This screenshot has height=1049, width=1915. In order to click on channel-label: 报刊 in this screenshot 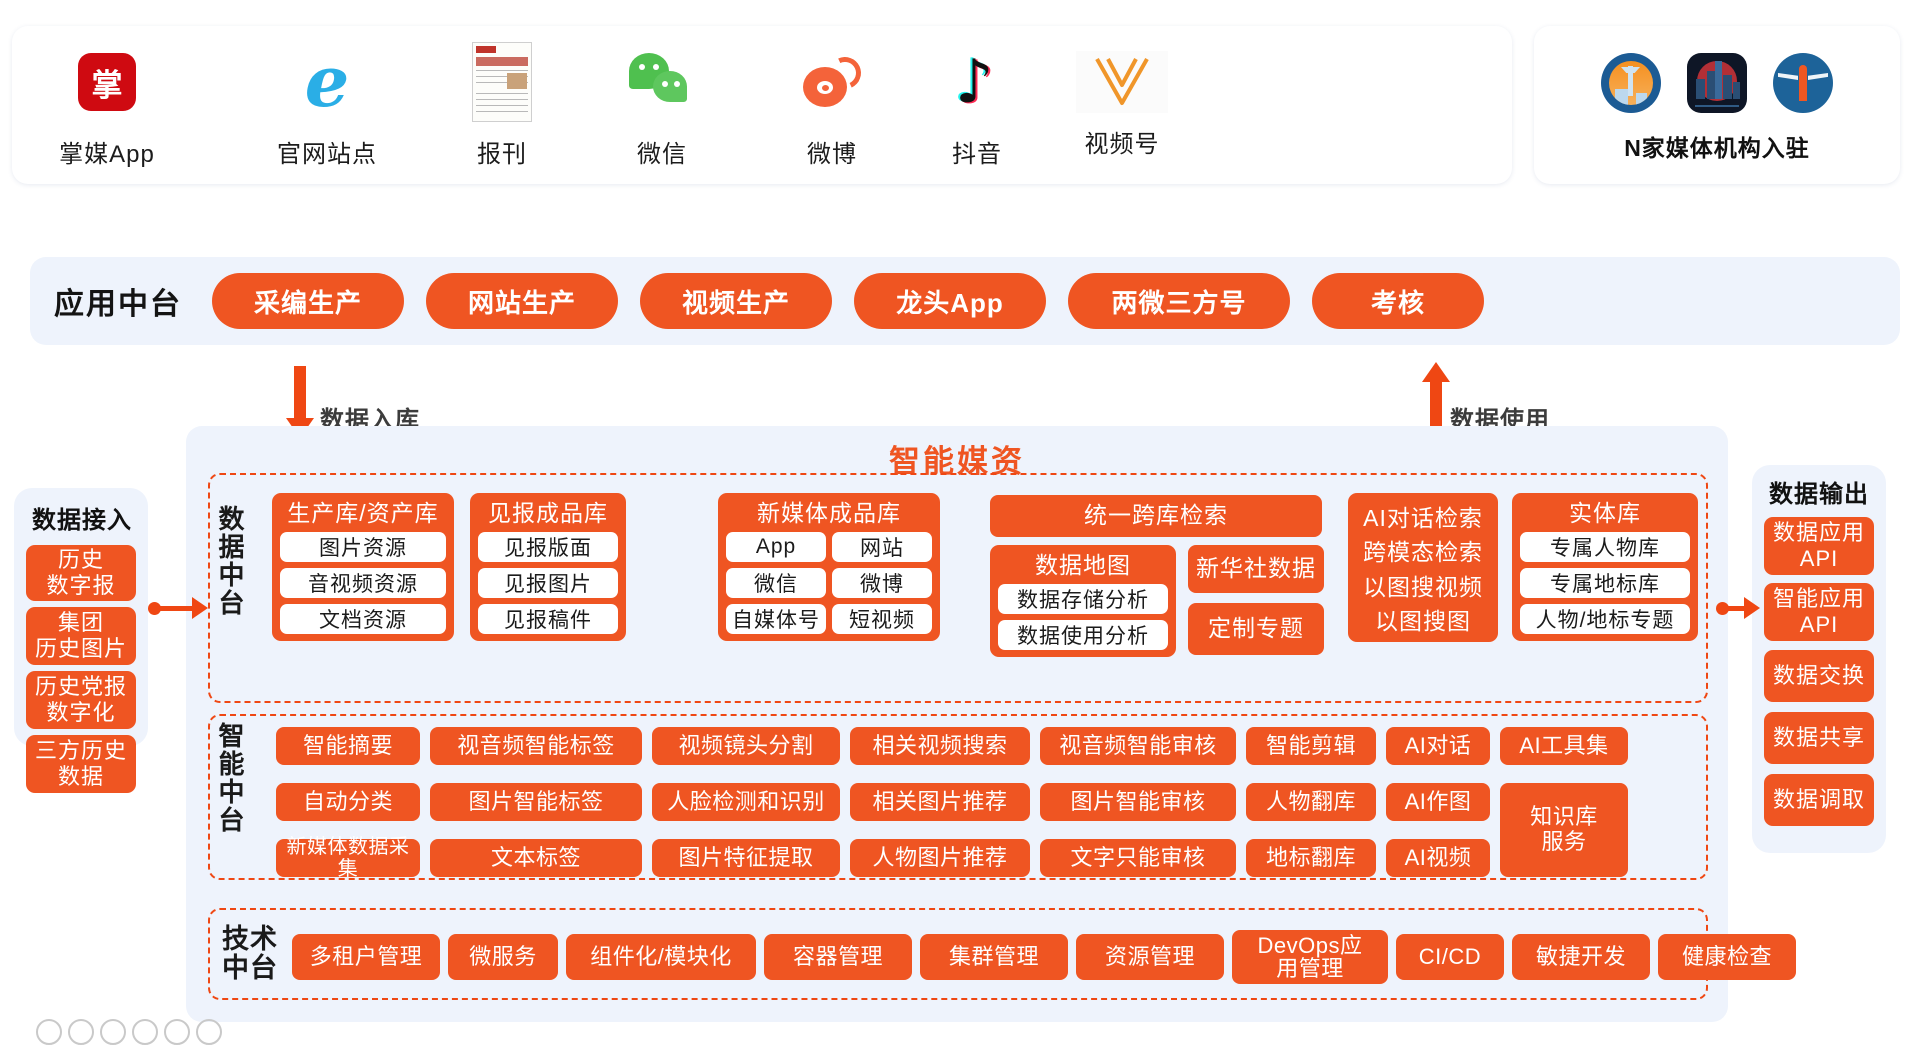, I will do `click(502, 154)`.